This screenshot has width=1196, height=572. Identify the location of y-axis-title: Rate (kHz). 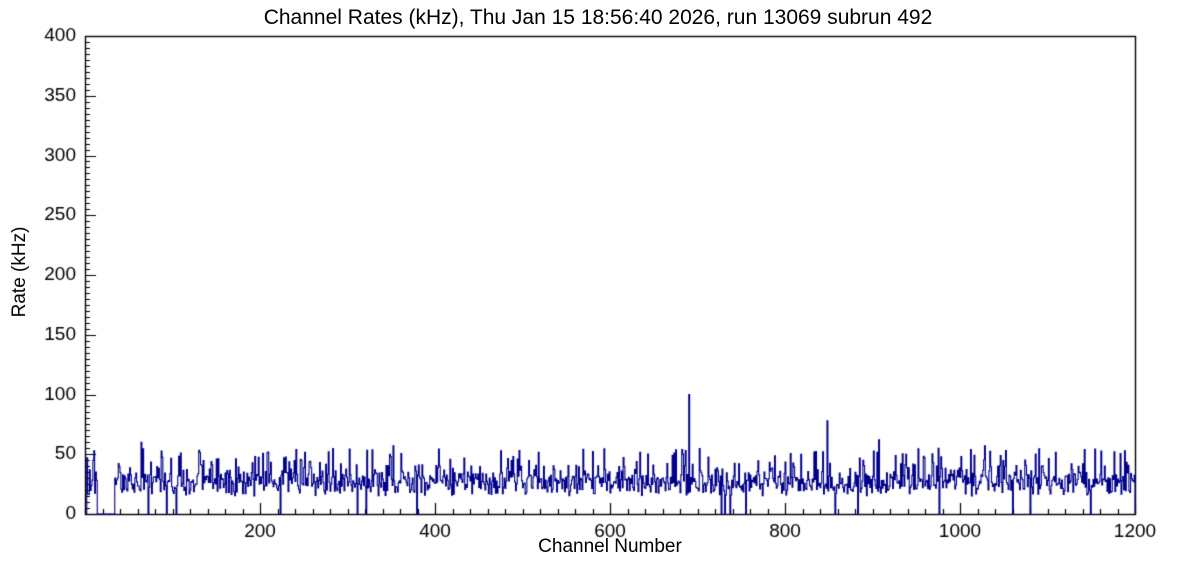
(19, 272).